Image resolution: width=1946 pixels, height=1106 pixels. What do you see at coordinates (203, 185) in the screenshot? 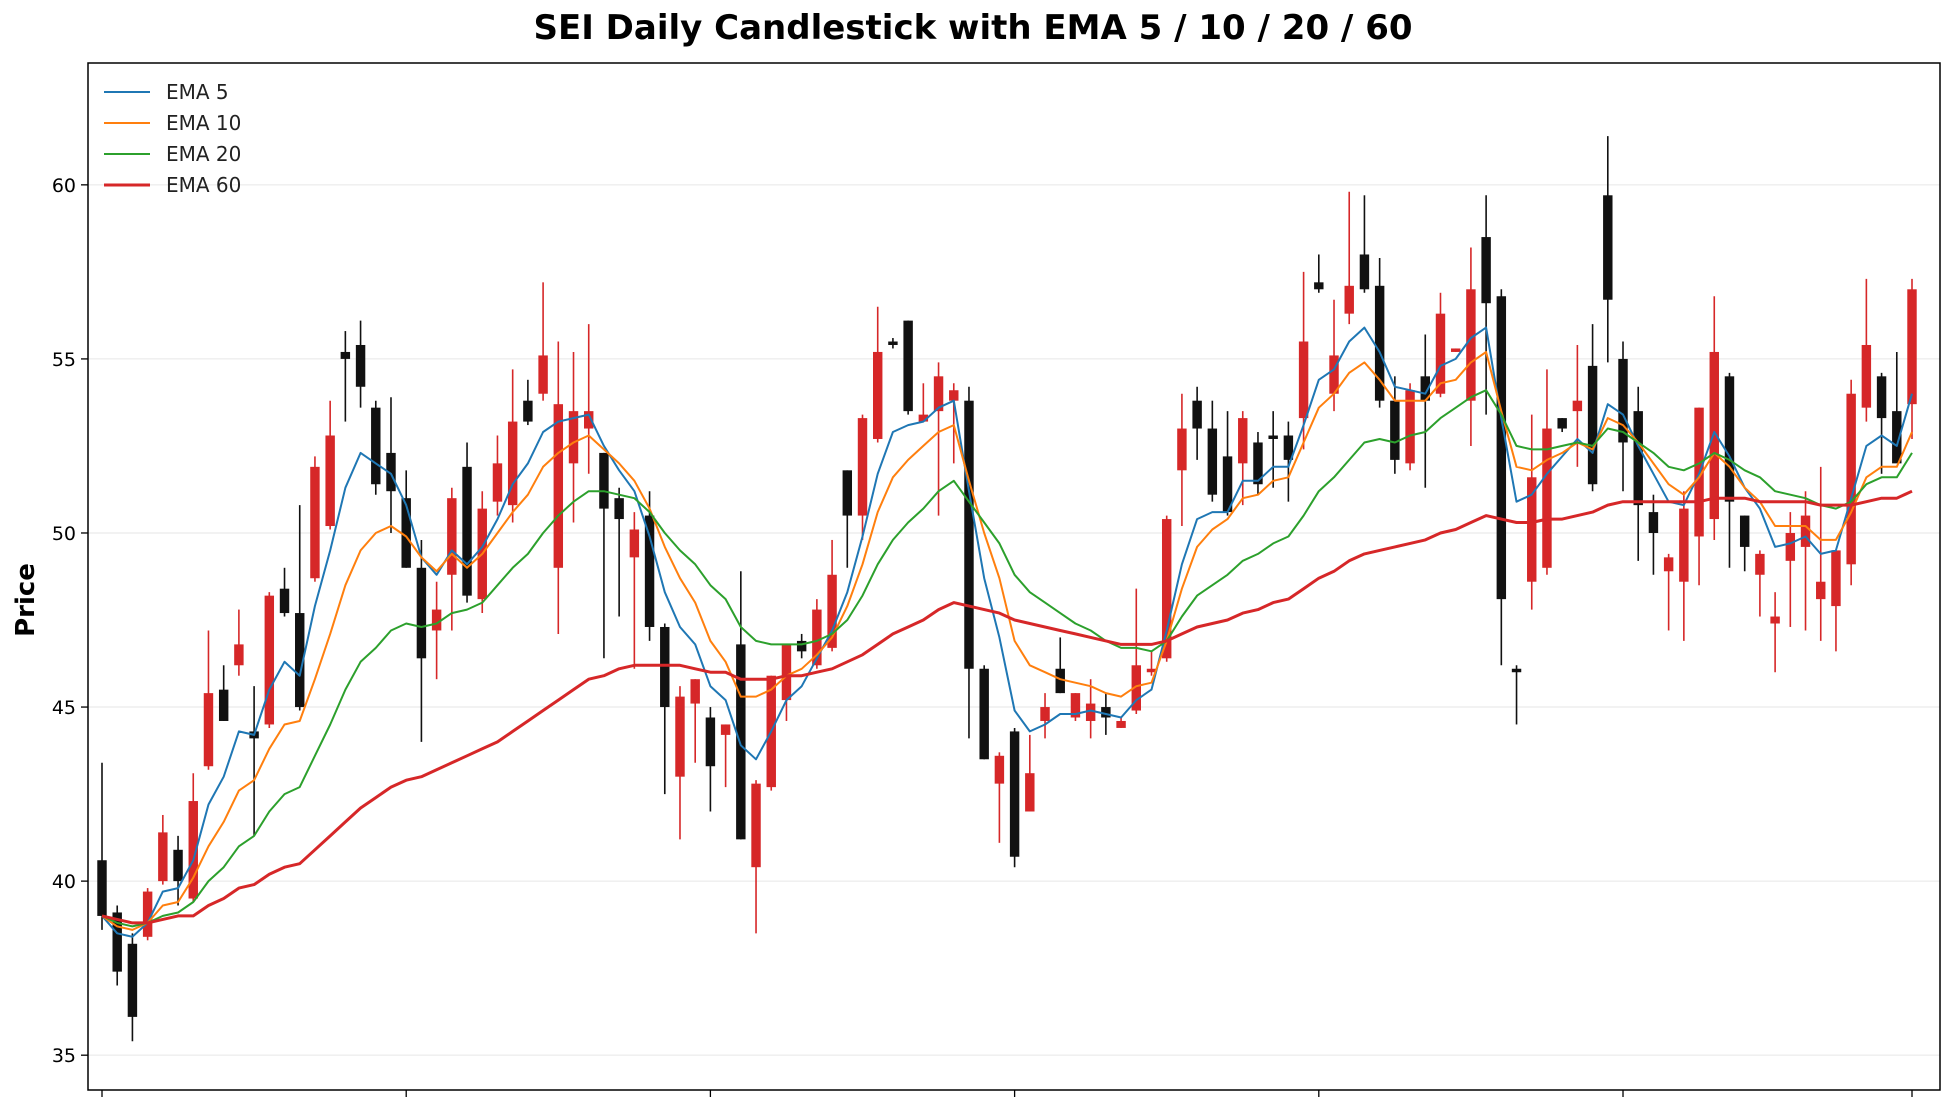
I see `legend-label-ema-60: EMA 60` at bounding box center [203, 185].